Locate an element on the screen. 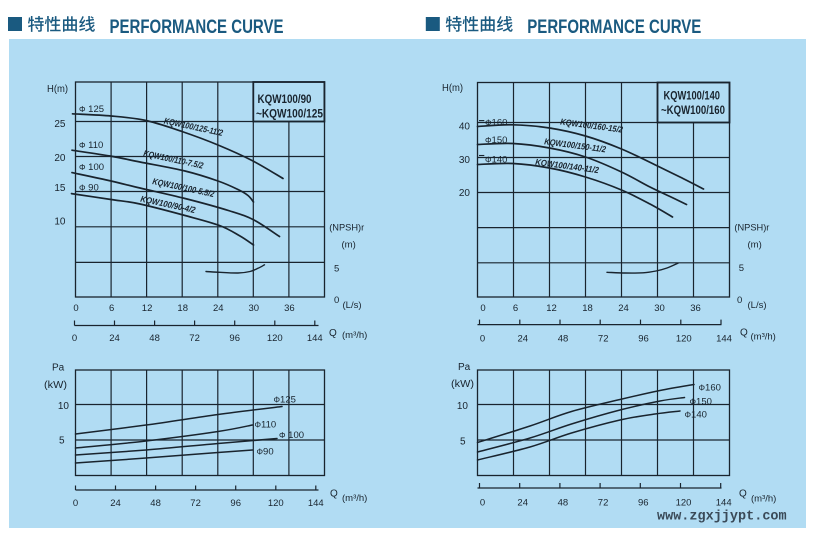 Image resolution: width=814 pixels, height=537 pixels. svg-text: KQW100/140 is located at coordinates (692, 97).